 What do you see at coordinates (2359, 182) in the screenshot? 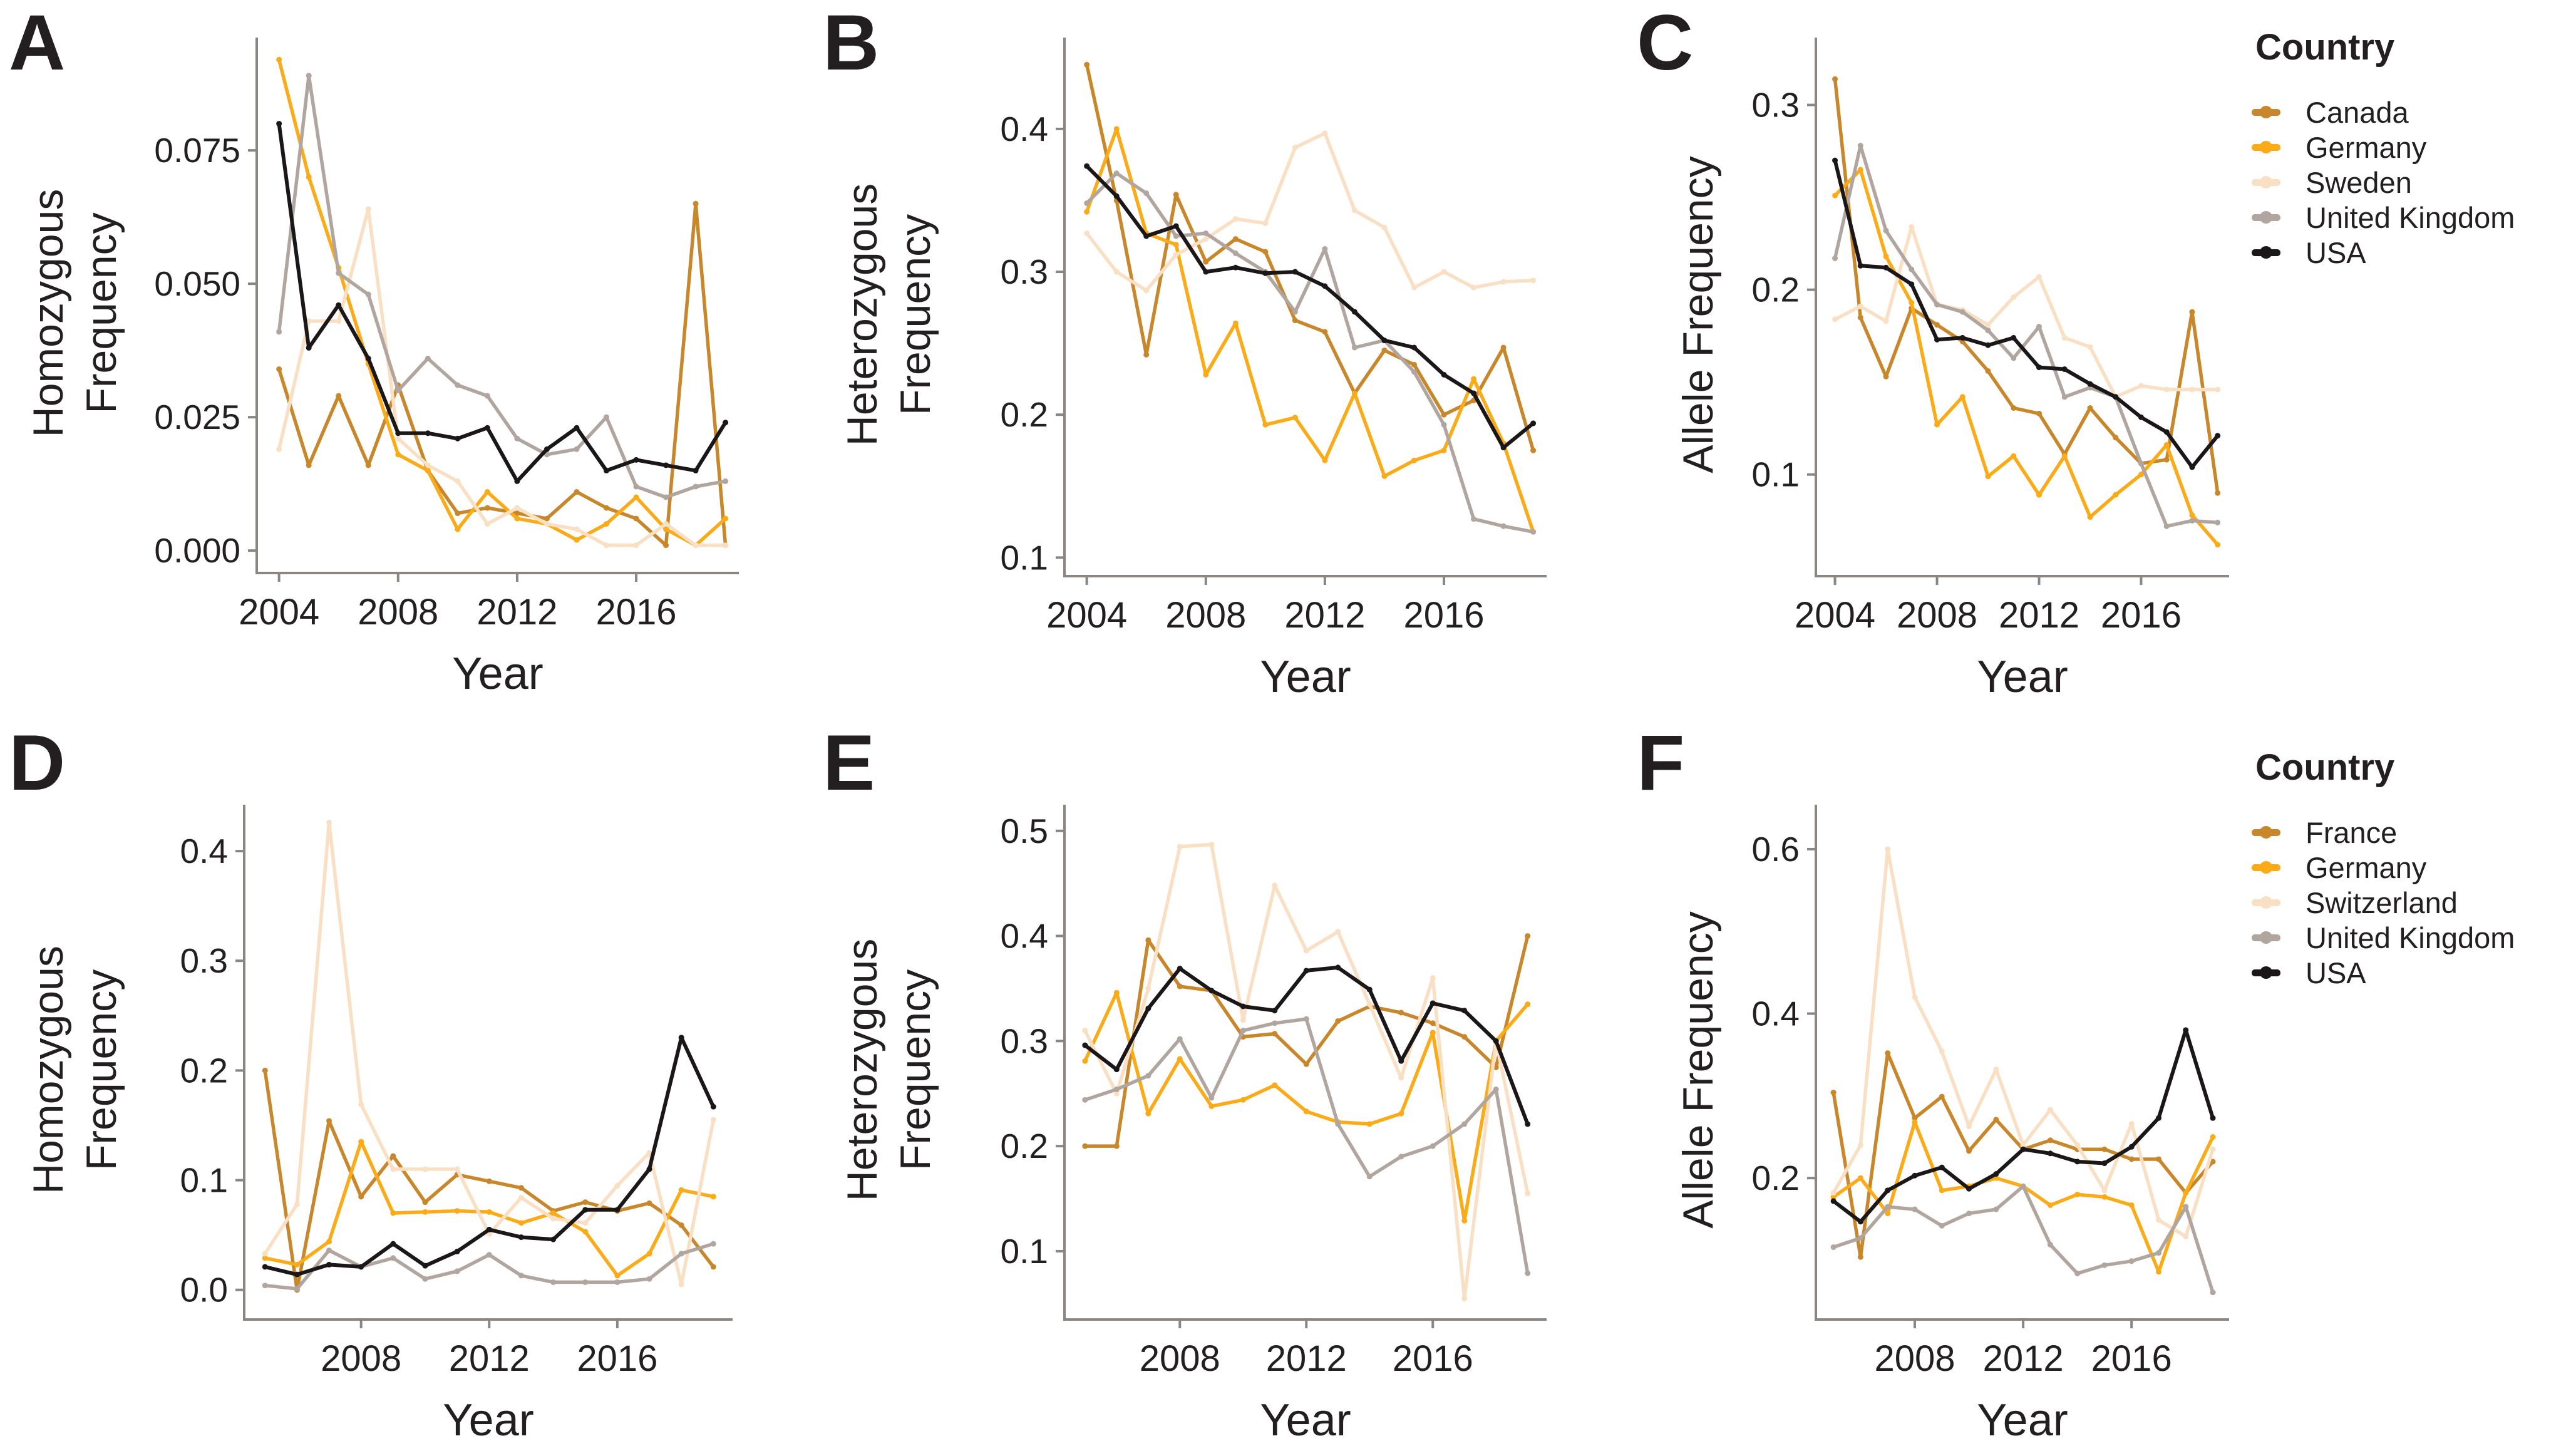
I see `legend-label-sweden: Sweden` at bounding box center [2359, 182].